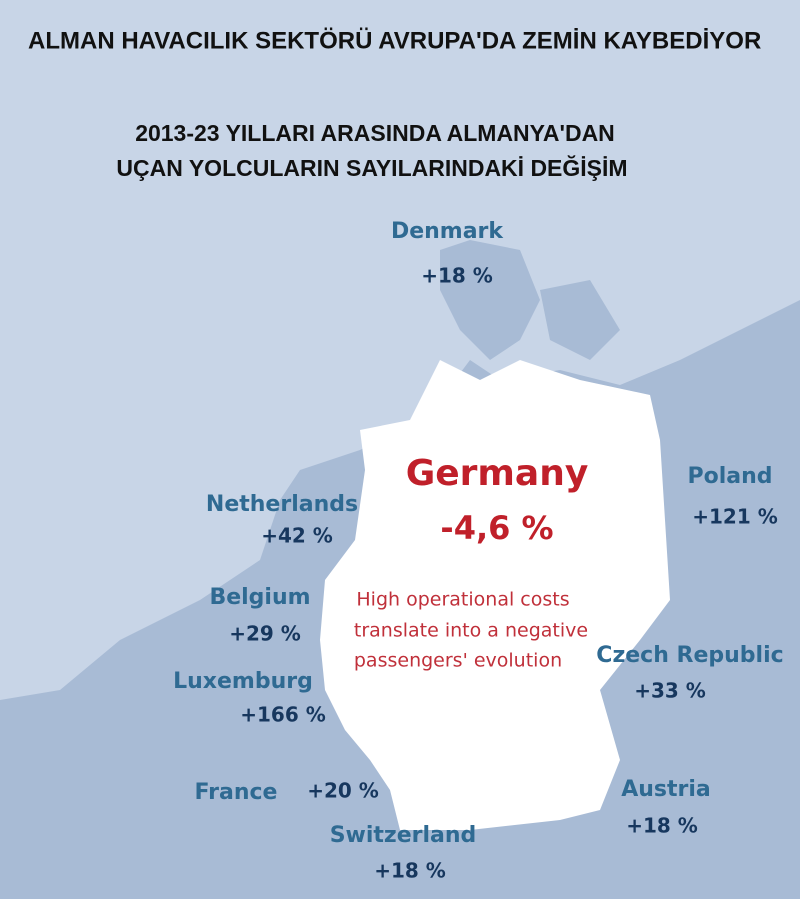 The width and height of the screenshot is (800, 899). What do you see at coordinates (259, 597) in the screenshot?
I see `country-name: Belgium` at bounding box center [259, 597].